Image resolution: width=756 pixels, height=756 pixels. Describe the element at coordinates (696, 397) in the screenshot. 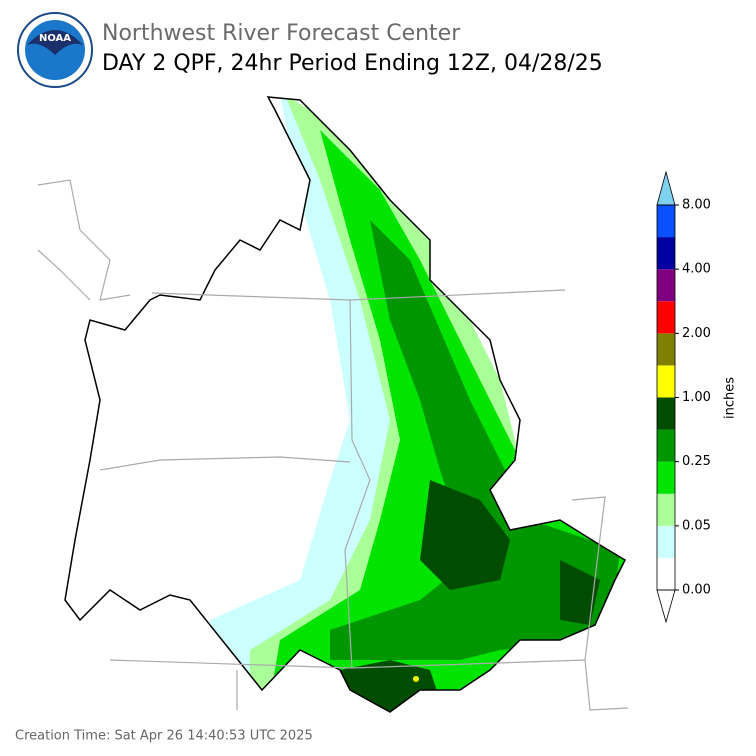

I see `colorbar-tick-label: 1.00` at that location.